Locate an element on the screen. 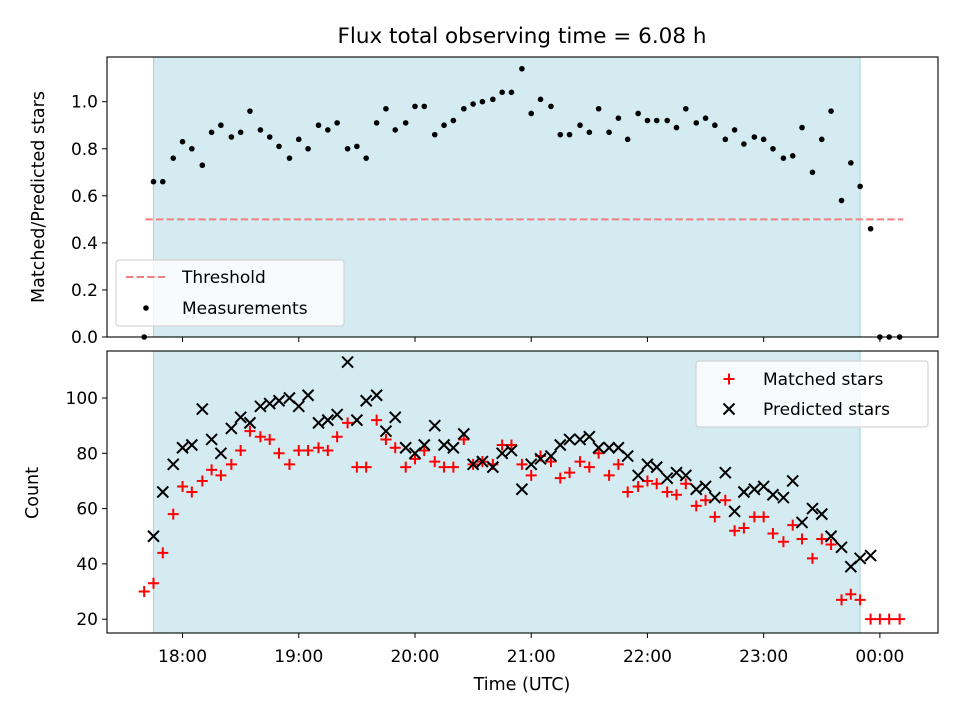  x-tick-label: 22:00 is located at coordinates (647, 657).